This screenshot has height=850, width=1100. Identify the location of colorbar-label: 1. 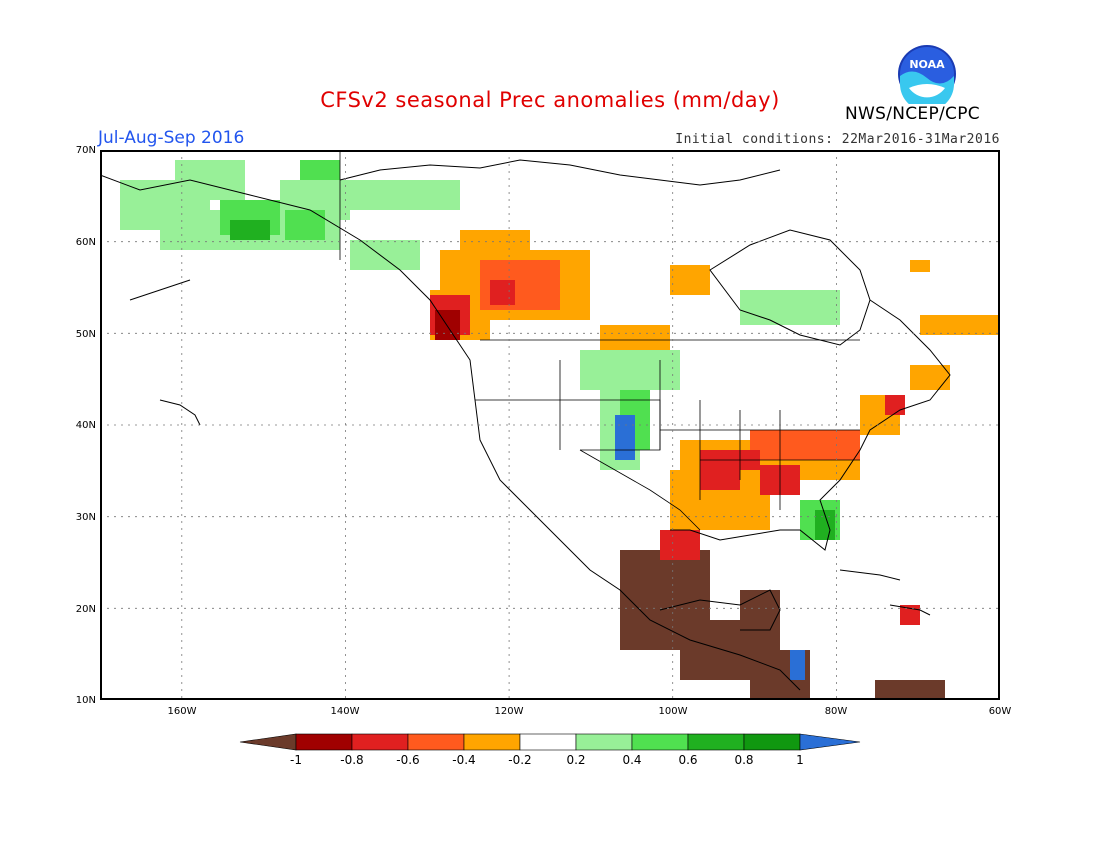
(800, 760).